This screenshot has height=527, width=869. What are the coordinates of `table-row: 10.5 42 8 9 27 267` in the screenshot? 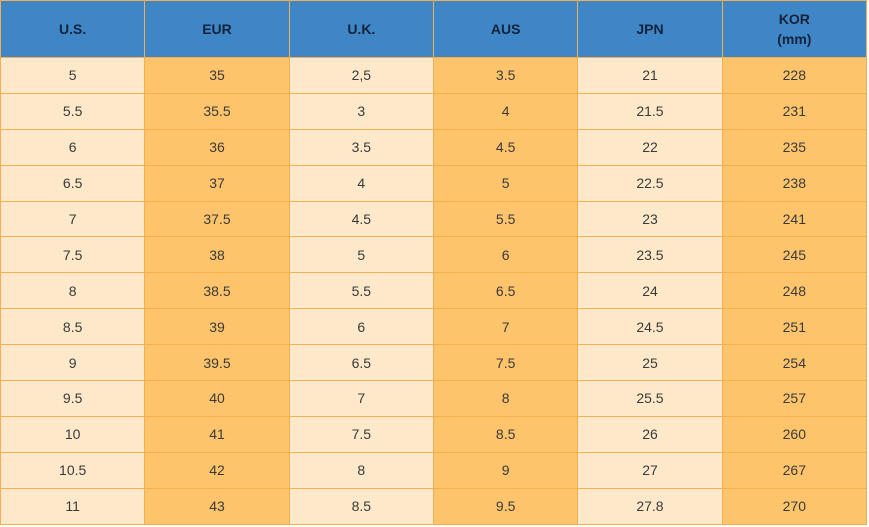 It's located at (434, 470).